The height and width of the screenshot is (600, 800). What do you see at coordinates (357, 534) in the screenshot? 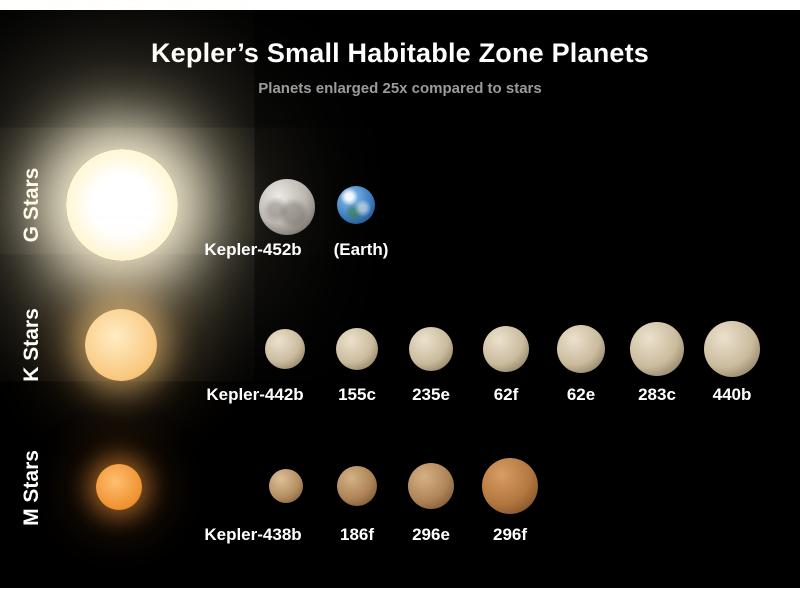
I see `planet-label-186f: 186f` at bounding box center [357, 534].